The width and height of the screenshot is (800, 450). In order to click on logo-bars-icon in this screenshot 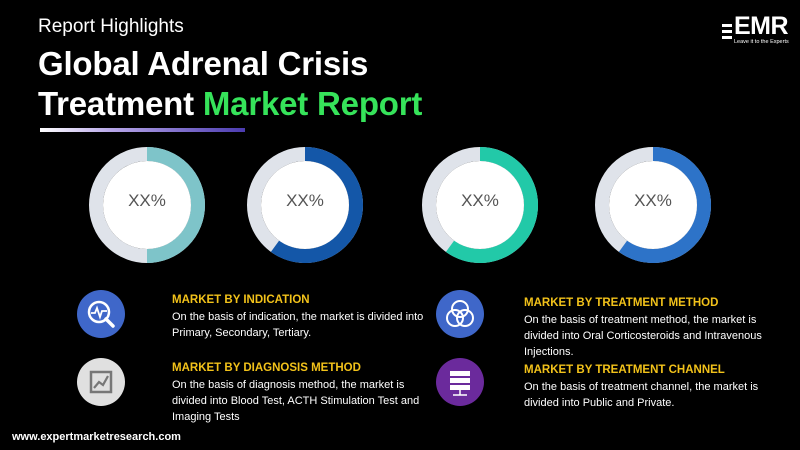, I will do `click(727, 31)`.